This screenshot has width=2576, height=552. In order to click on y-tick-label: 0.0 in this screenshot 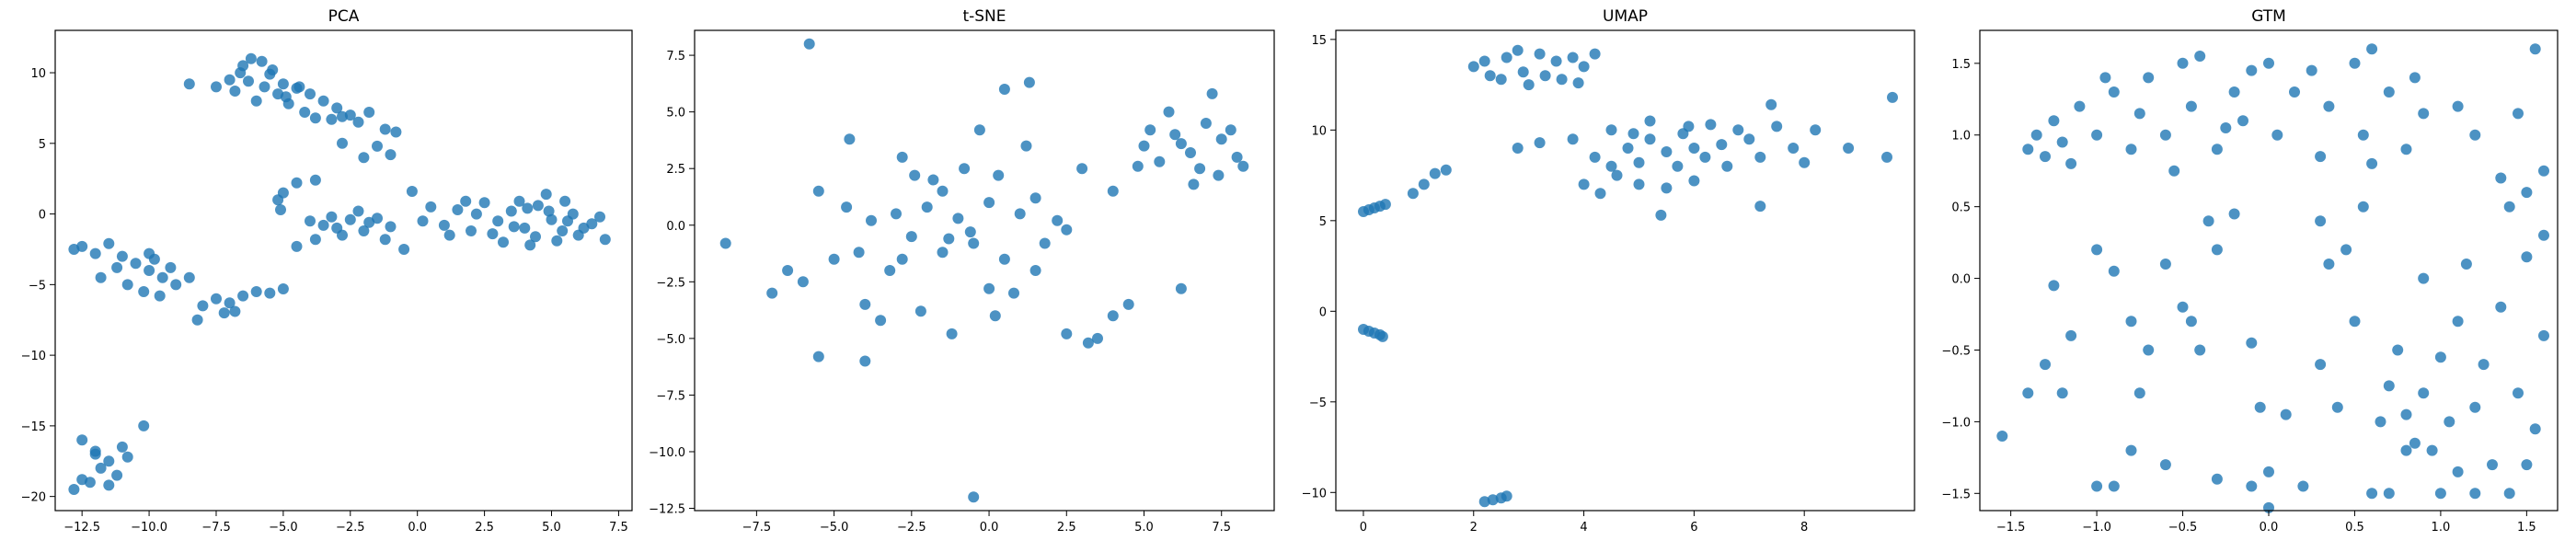, I will do `click(1961, 280)`.